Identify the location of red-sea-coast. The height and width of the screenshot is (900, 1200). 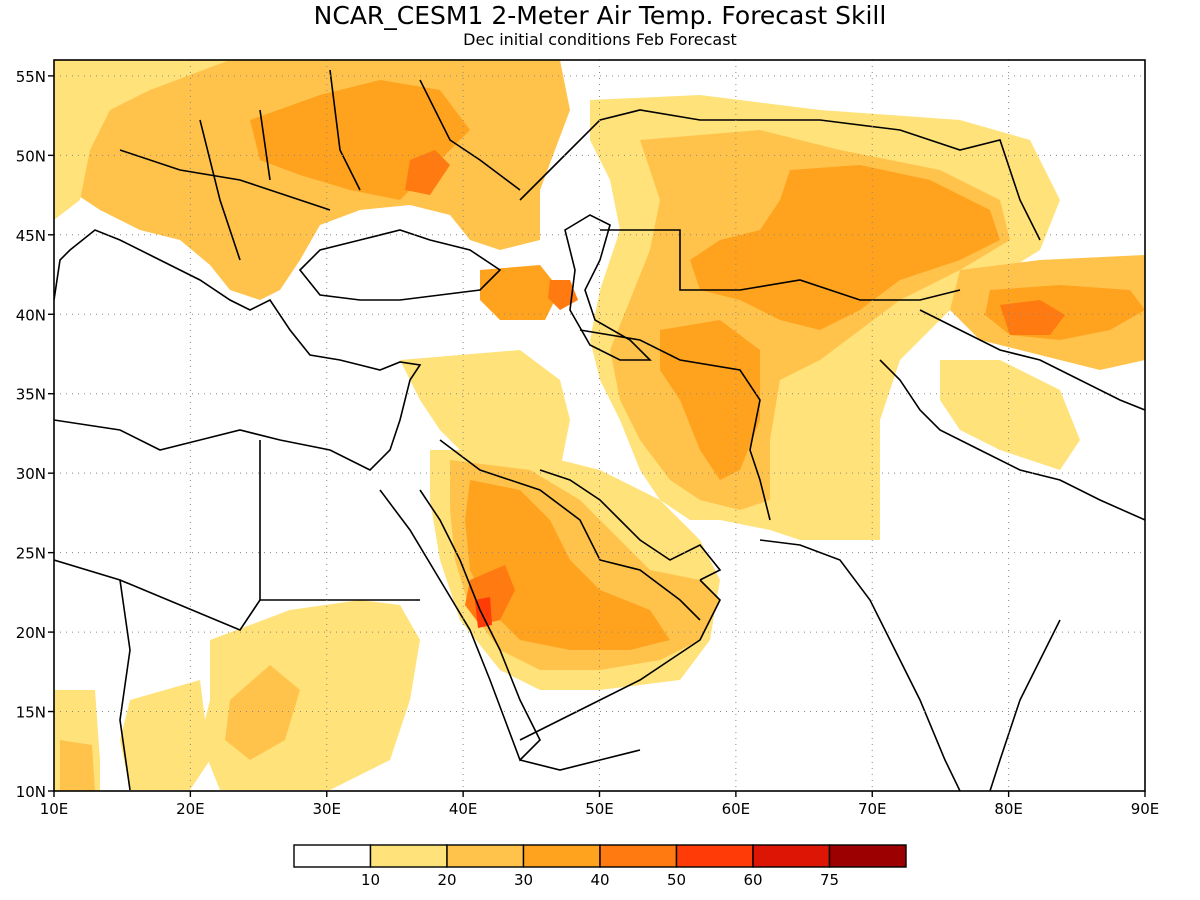
(460, 625).